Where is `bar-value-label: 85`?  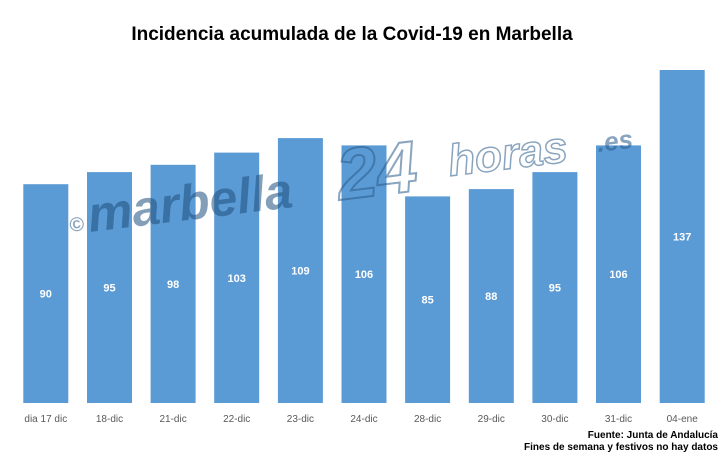
bar-value-label: 85 is located at coordinates (427, 301).